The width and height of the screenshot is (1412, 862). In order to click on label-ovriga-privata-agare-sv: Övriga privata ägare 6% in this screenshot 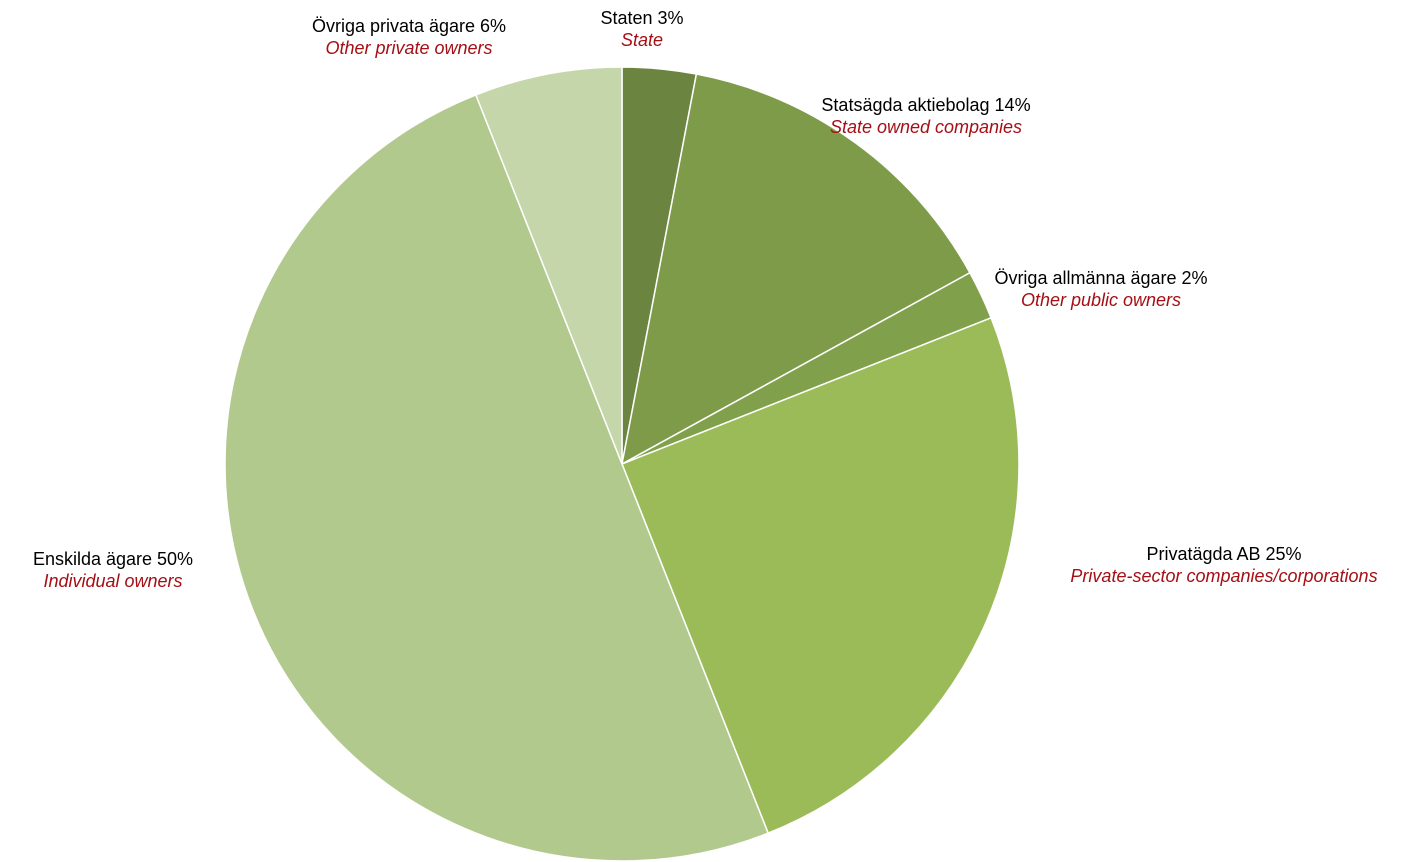, I will do `click(409, 26)`.